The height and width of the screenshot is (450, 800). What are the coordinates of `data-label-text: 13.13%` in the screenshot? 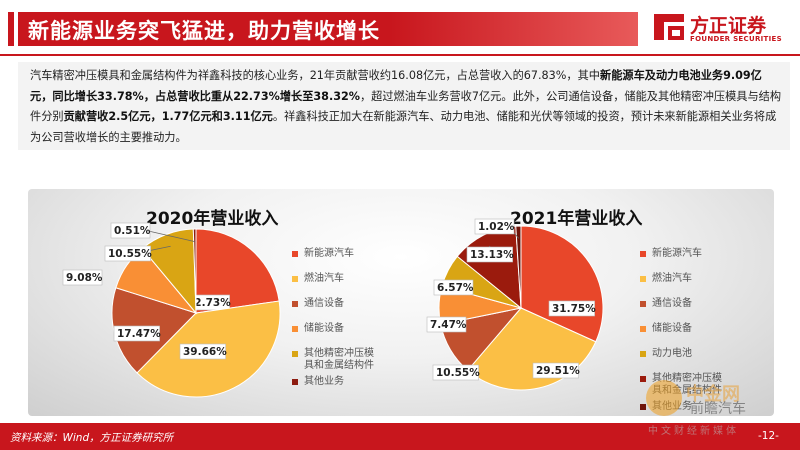 It's located at (492, 255).